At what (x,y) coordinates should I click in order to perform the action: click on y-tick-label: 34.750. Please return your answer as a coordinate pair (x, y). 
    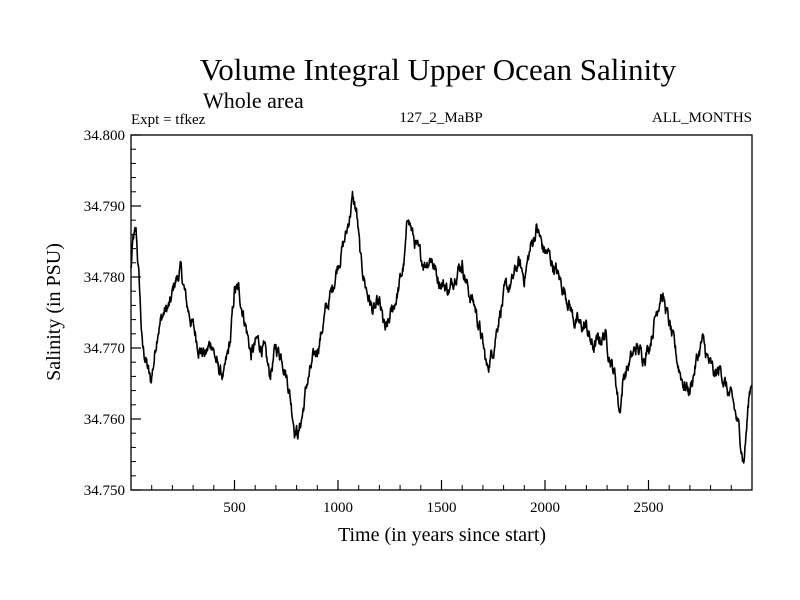
    Looking at the image, I should click on (104, 491).